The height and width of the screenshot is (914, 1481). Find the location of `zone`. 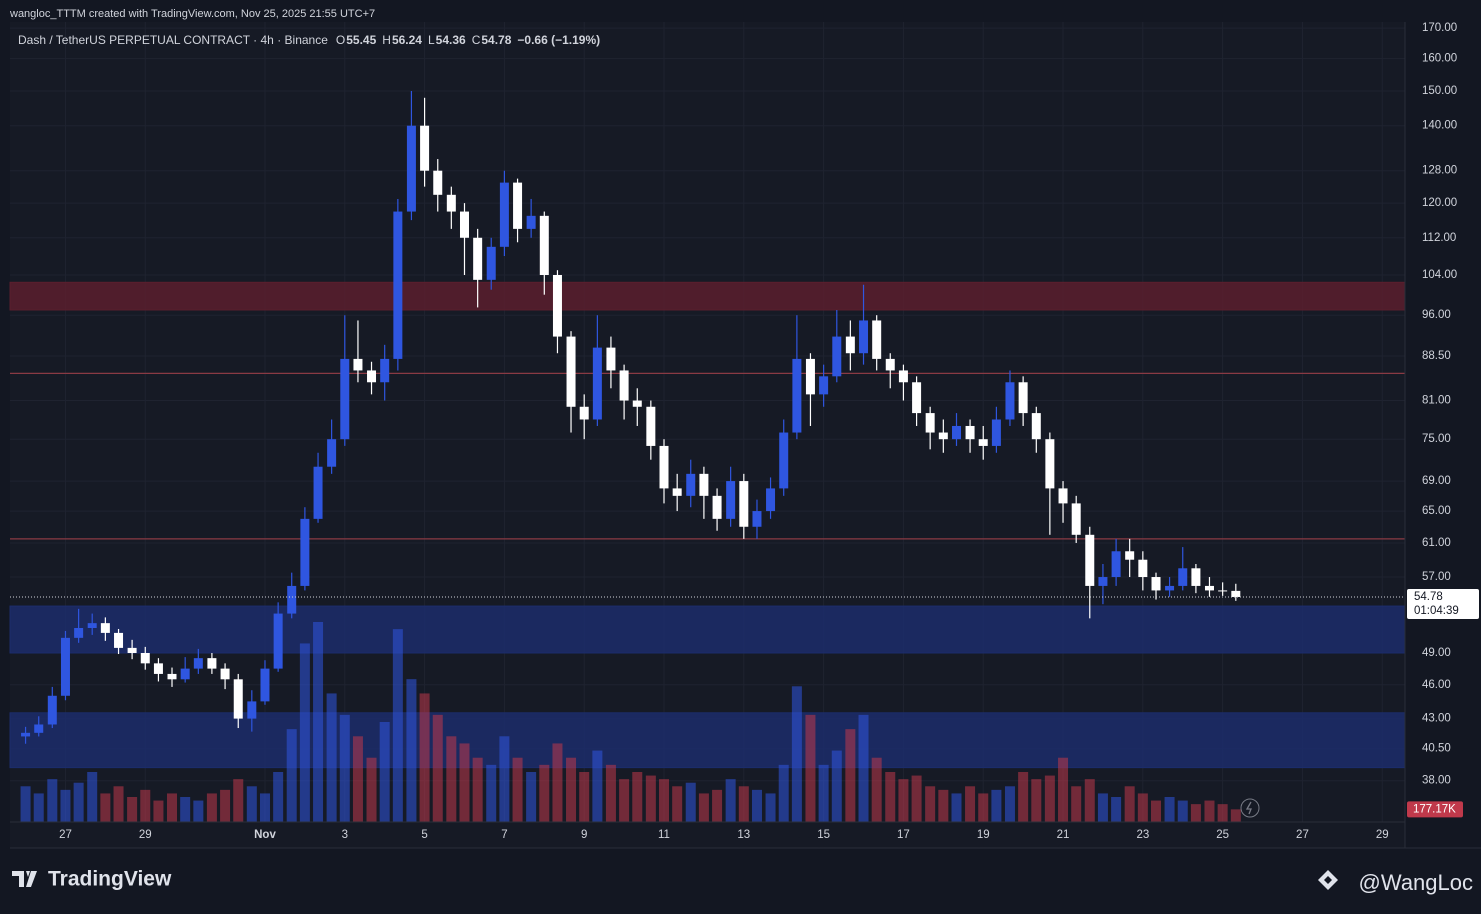

zone is located at coordinates (707, 740).